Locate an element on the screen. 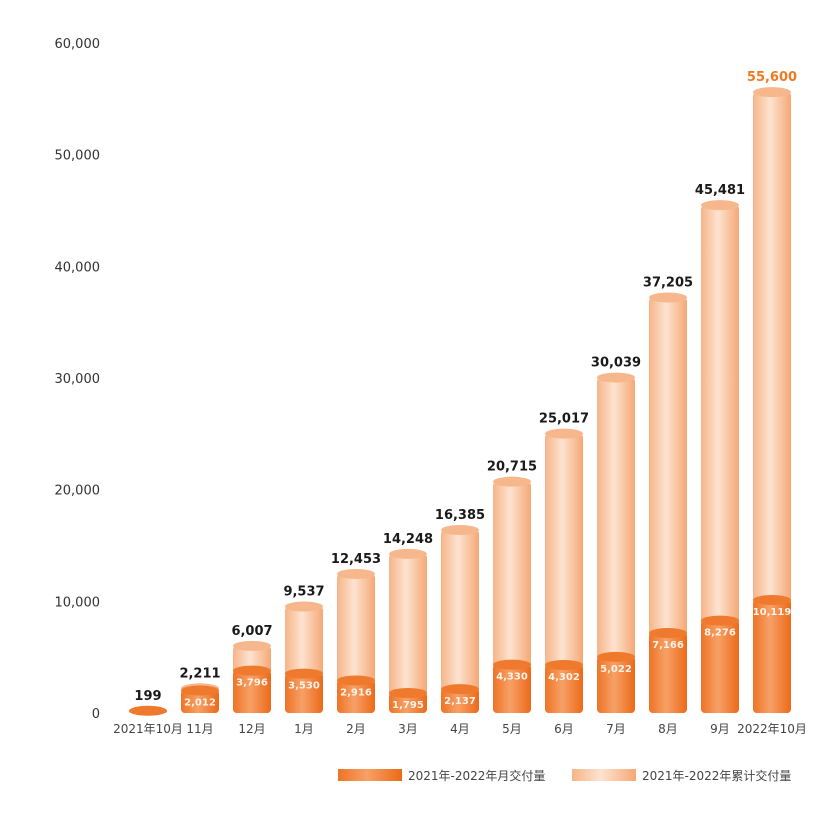 This screenshot has width=831, height=817. x-category-label: 2021年10月 is located at coordinates (148, 729).